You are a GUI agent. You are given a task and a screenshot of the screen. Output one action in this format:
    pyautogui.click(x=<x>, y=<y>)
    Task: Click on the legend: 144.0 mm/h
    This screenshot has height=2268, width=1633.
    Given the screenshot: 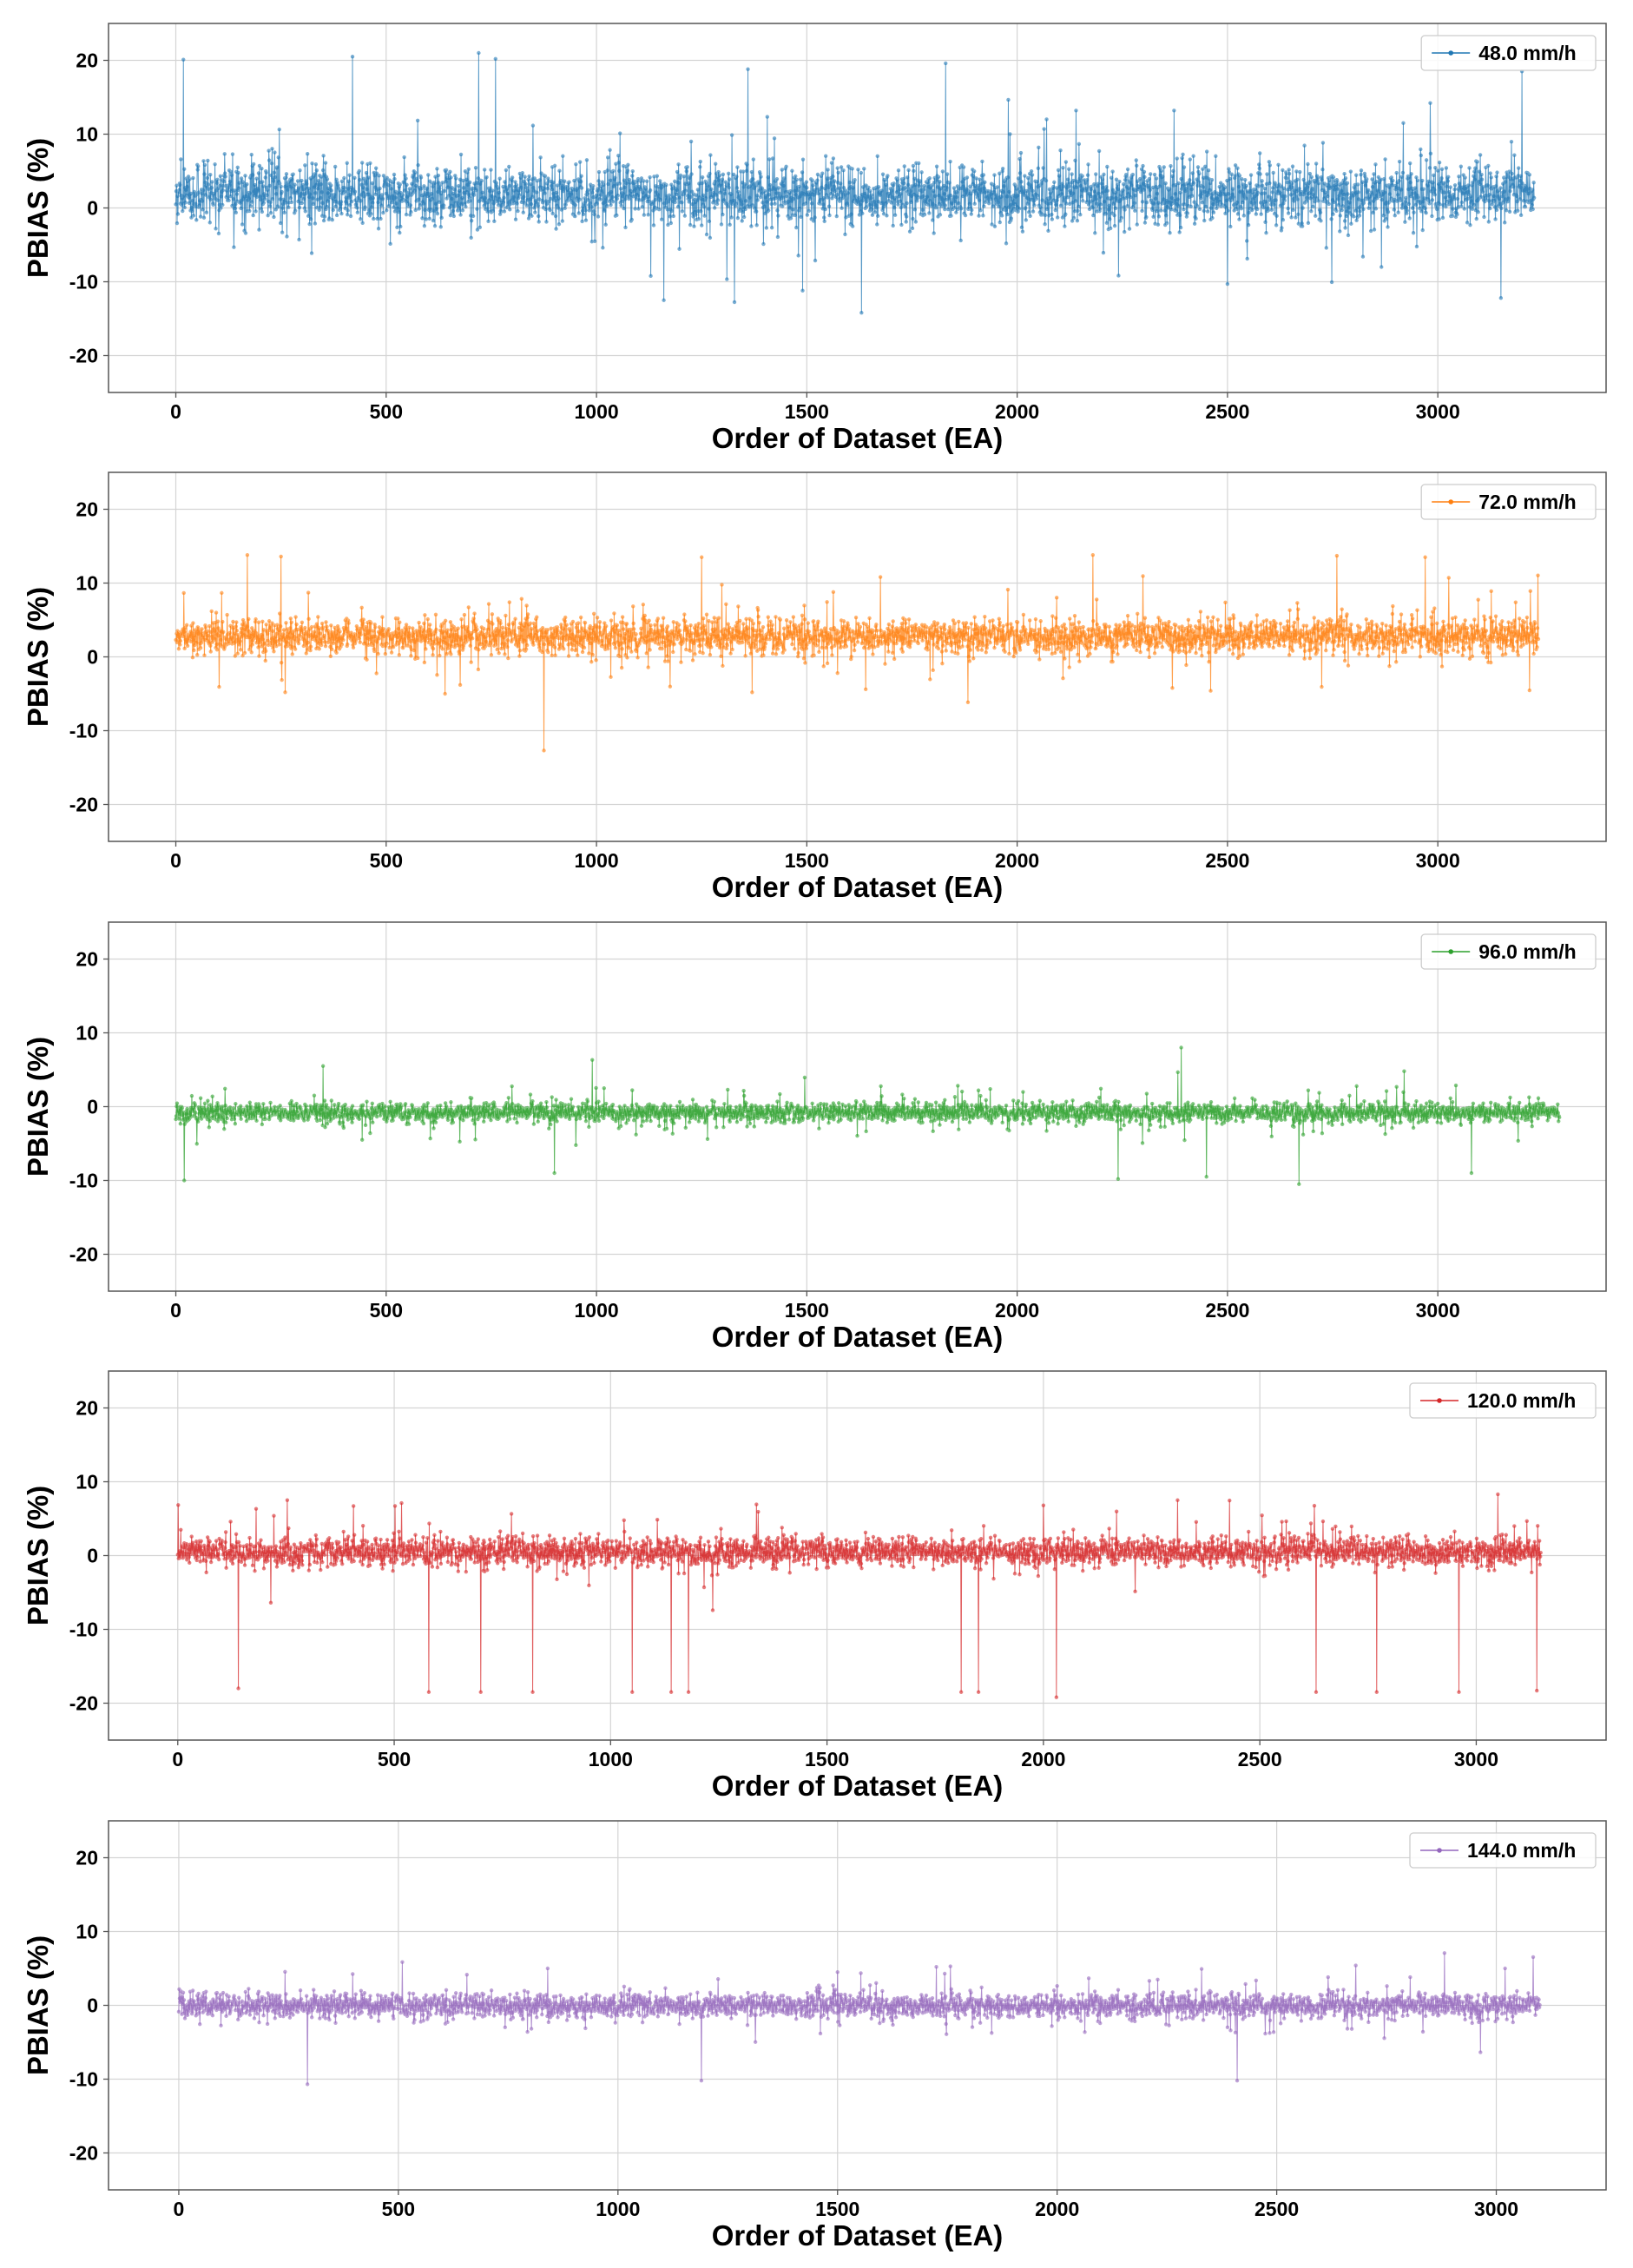 What is the action you would take?
    pyautogui.click(x=1503, y=1851)
    